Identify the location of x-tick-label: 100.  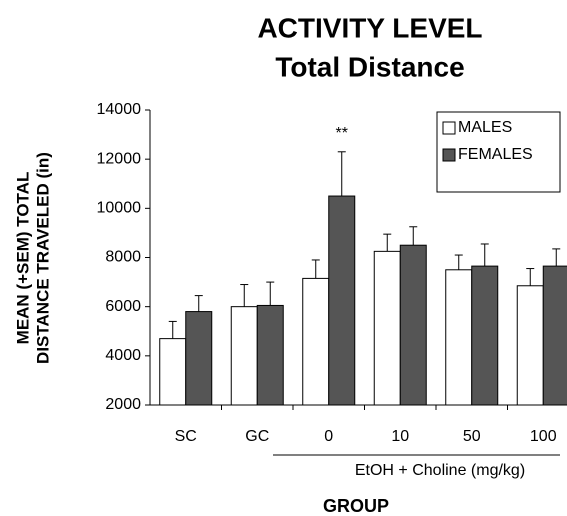
(543, 436).